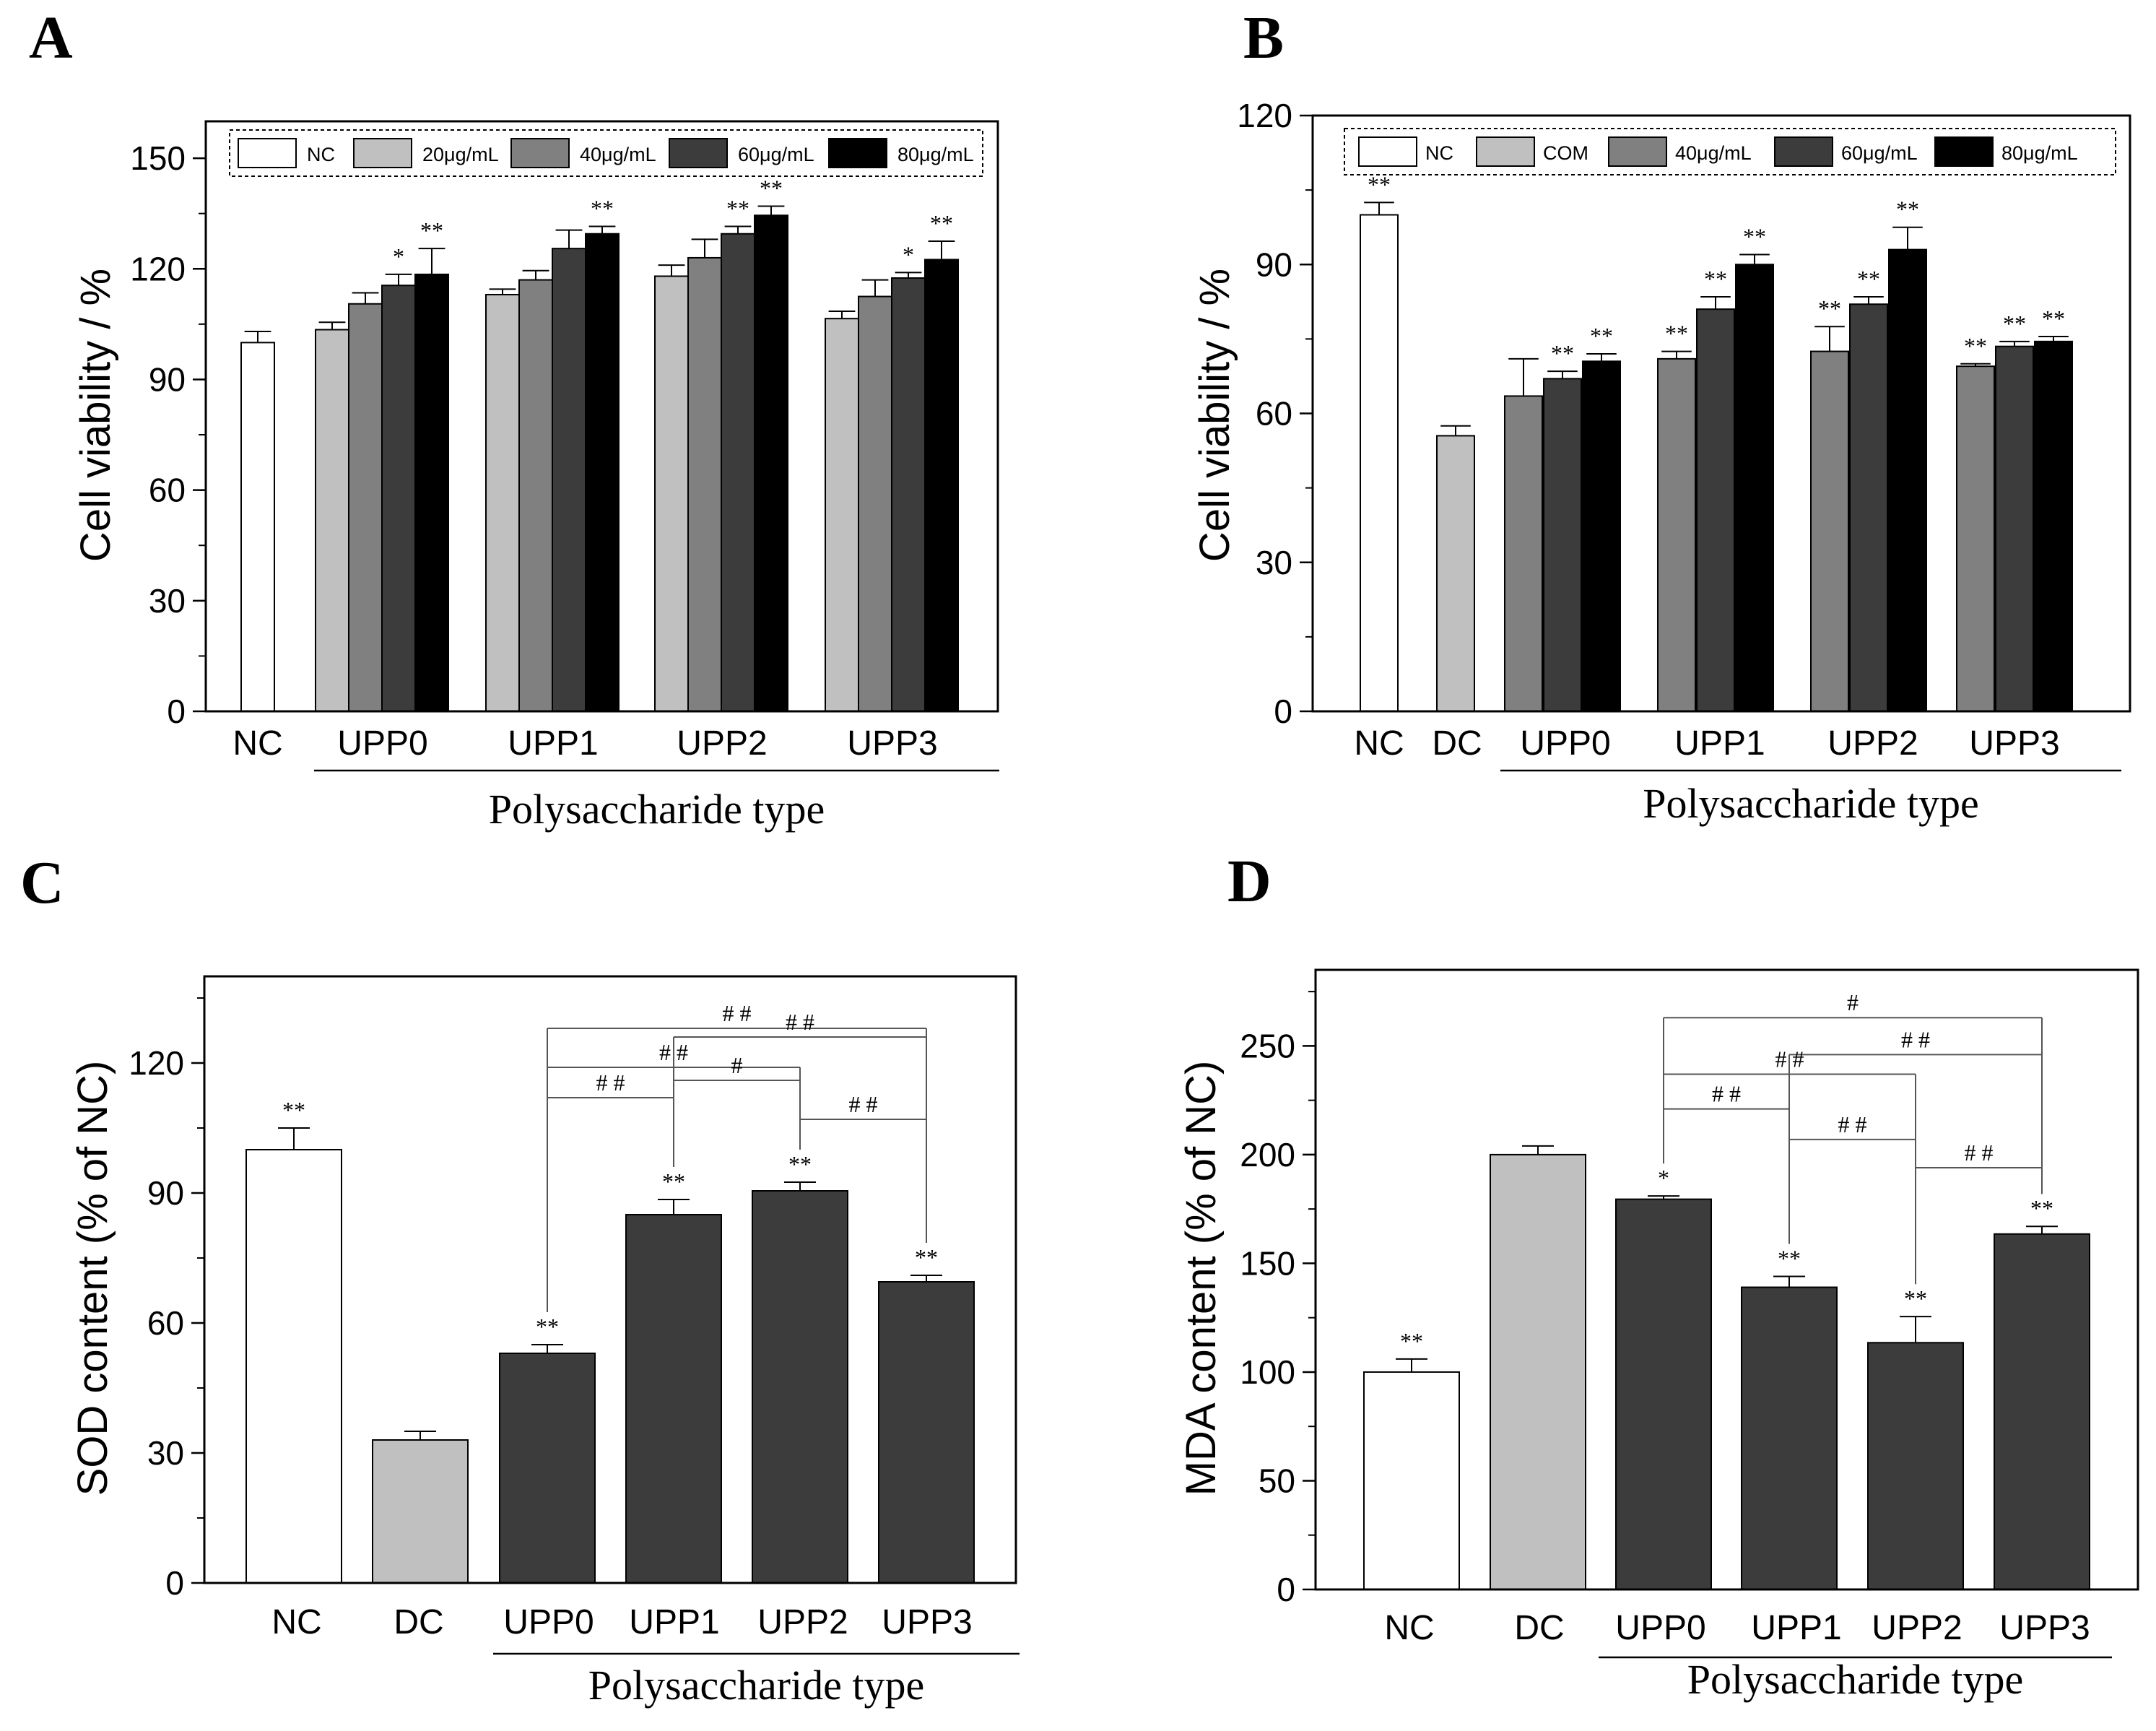  I want to click on legend-label: NC, so click(1439, 153).